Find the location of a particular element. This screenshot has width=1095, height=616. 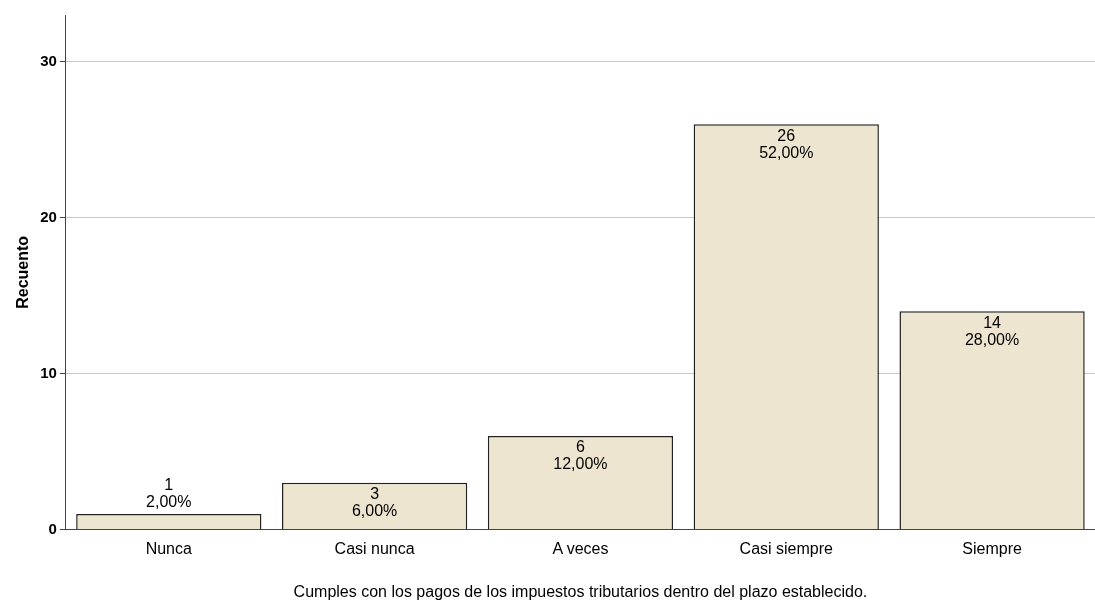

x-tick-label: Siempre is located at coordinates (992, 548).